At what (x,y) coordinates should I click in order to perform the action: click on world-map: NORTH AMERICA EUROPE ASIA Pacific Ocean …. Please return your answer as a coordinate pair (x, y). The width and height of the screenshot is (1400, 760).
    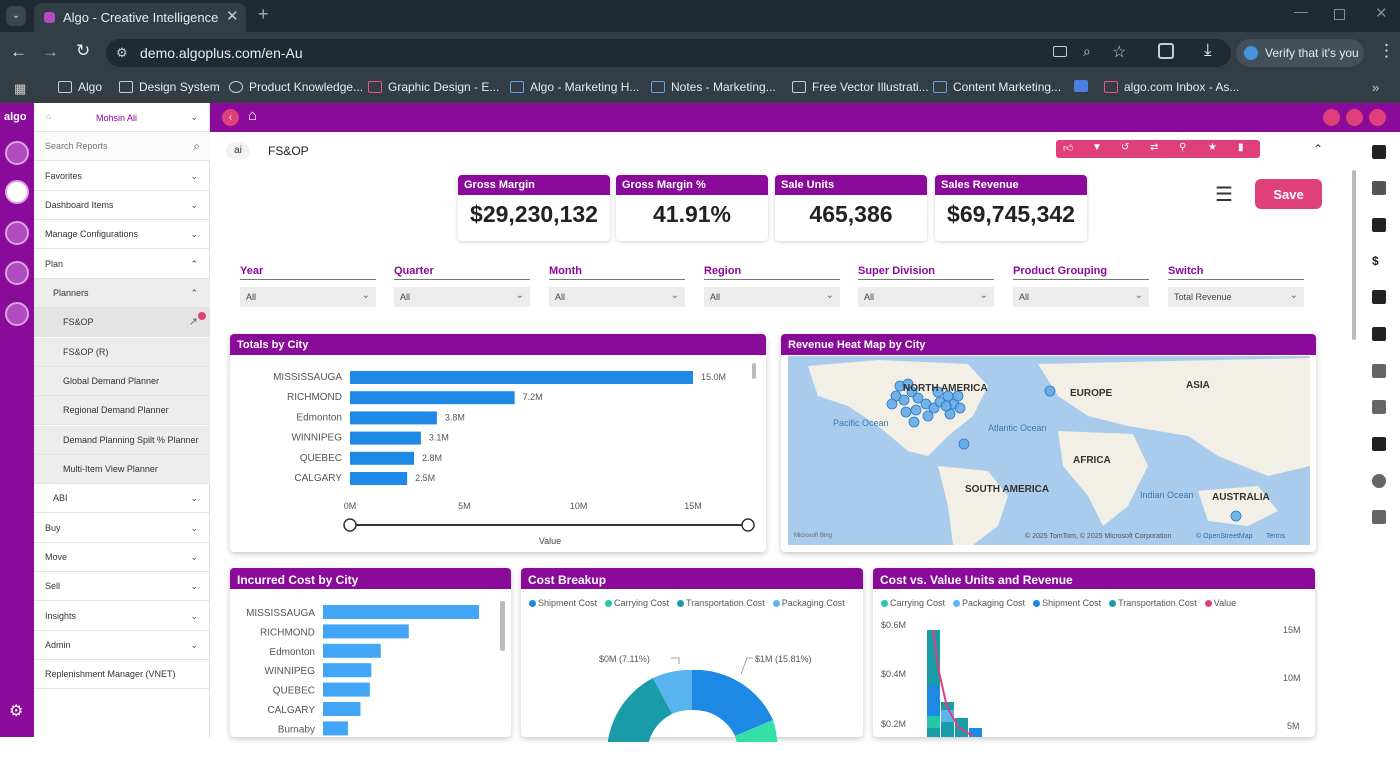
    Looking at the image, I should click on (1049, 450).